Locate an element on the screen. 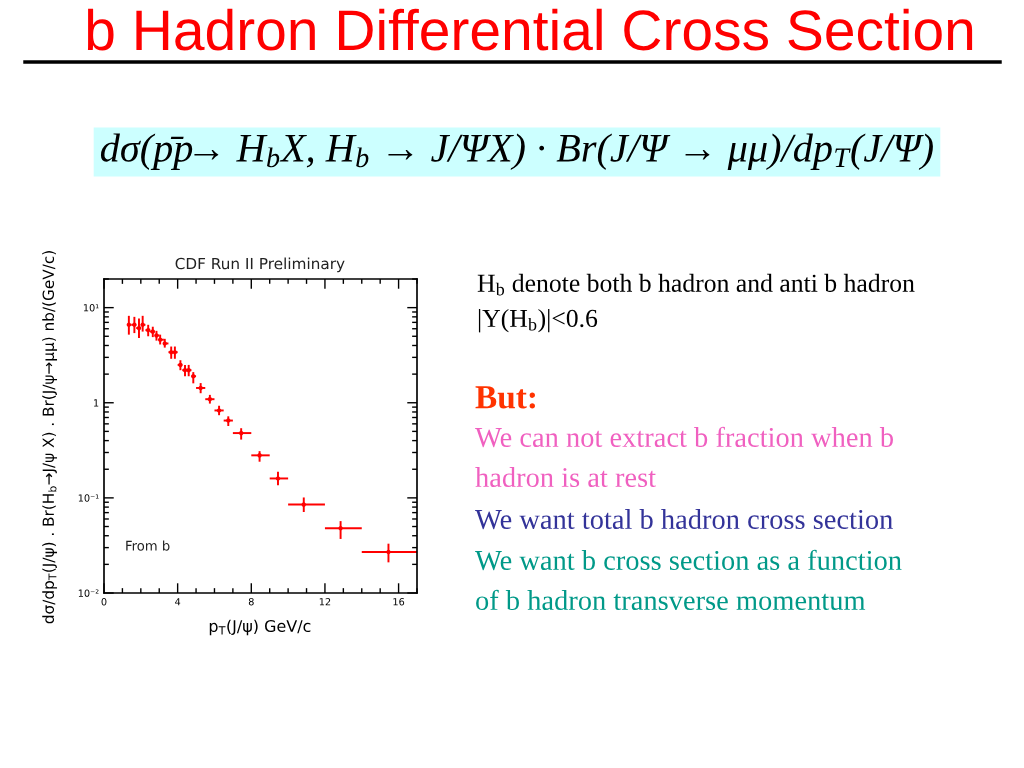  annotation: From b is located at coordinates (148, 545).